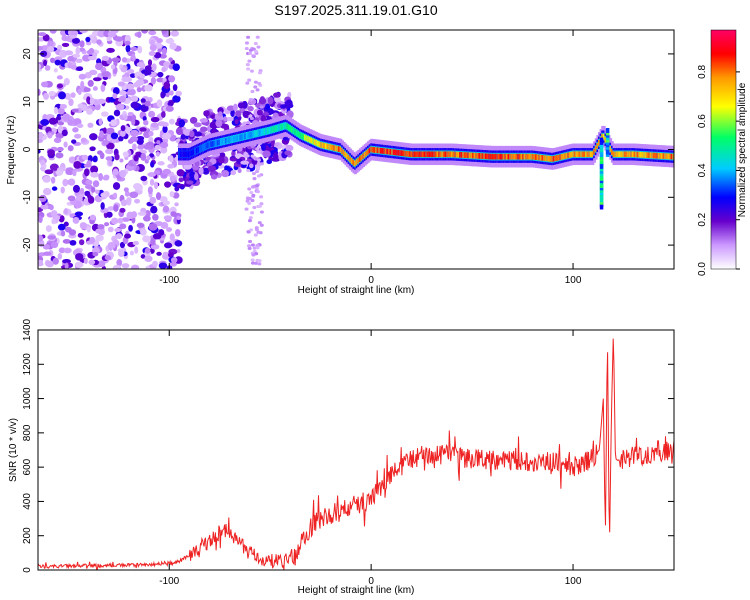  What do you see at coordinates (573, 280) in the screenshot?
I see `x-tick-label: 100` at bounding box center [573, 280].